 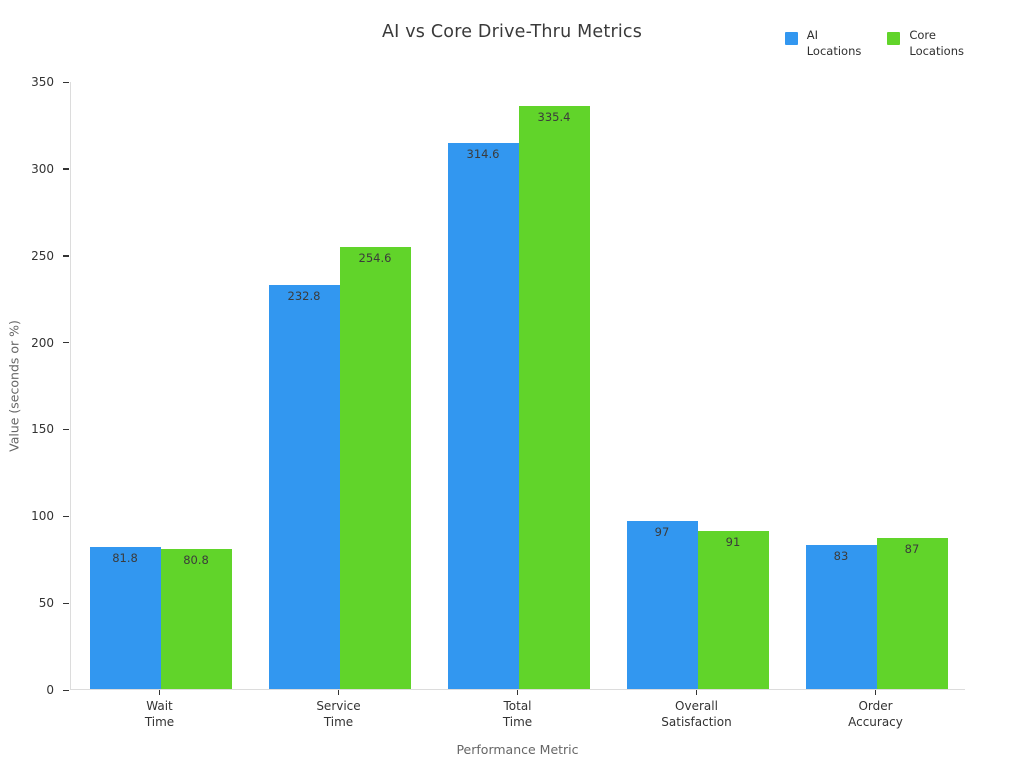 What do you see at coordinates (554, 117) in the screenshot?
I see `bar-value-label: 335.4` at bounding box center [554, 117].